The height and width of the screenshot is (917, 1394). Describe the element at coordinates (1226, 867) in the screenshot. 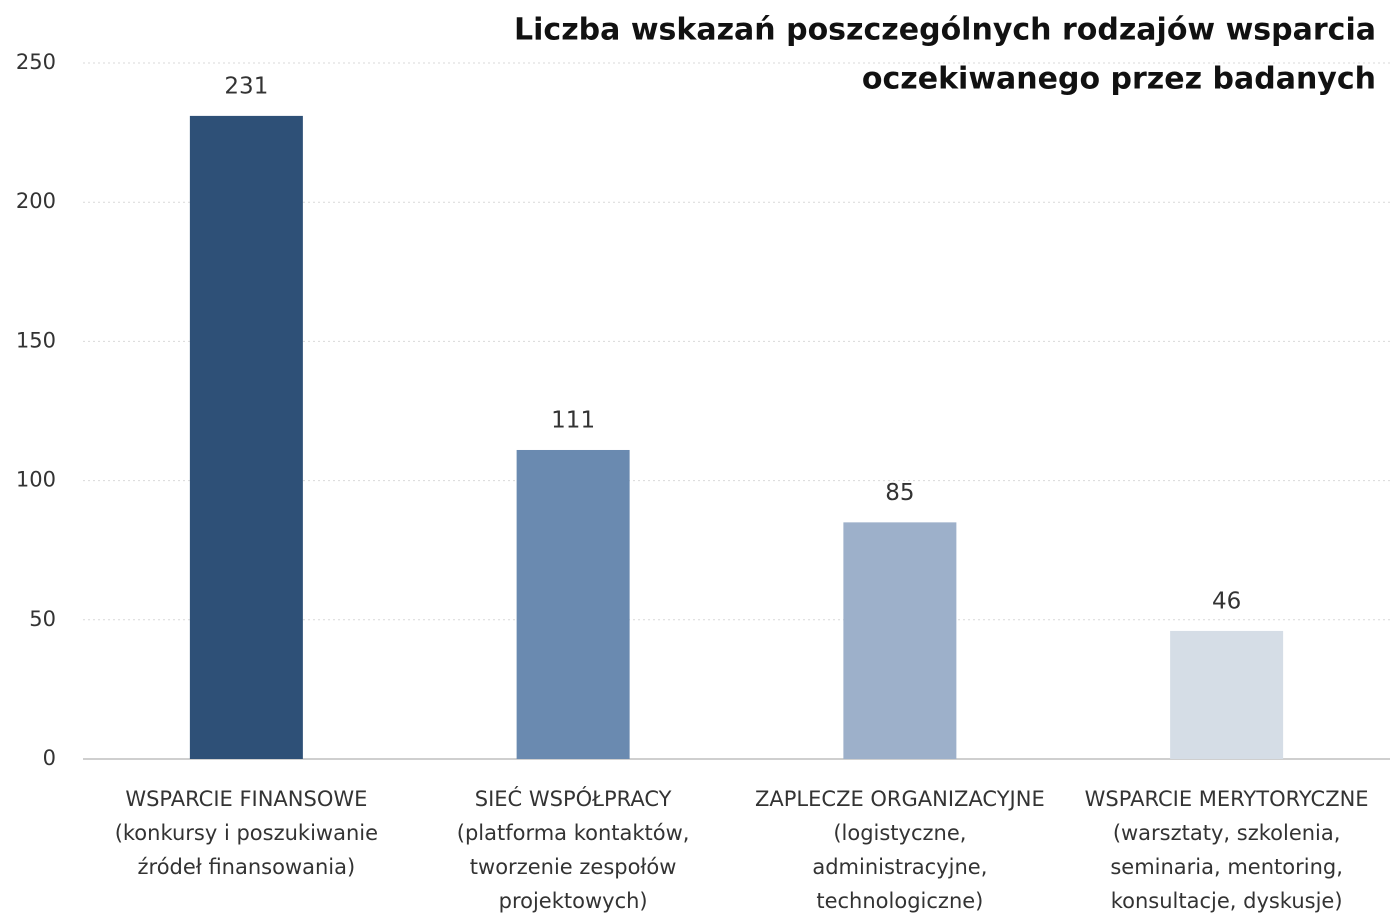

I see `x-tick-label: seminaria, mentoring,` at that location.